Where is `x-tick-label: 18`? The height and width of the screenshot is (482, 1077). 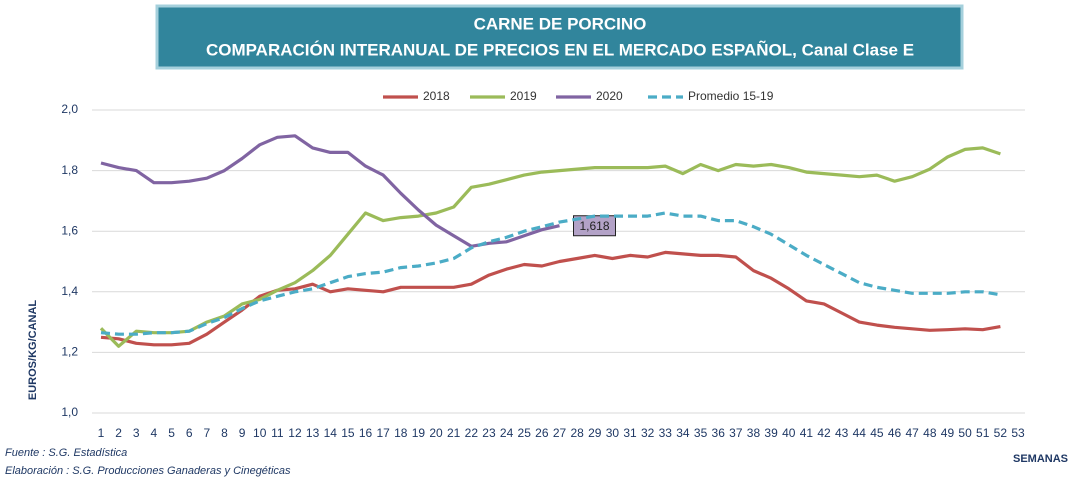
x-tick-label: 18 is located at coordinates (401, 433).